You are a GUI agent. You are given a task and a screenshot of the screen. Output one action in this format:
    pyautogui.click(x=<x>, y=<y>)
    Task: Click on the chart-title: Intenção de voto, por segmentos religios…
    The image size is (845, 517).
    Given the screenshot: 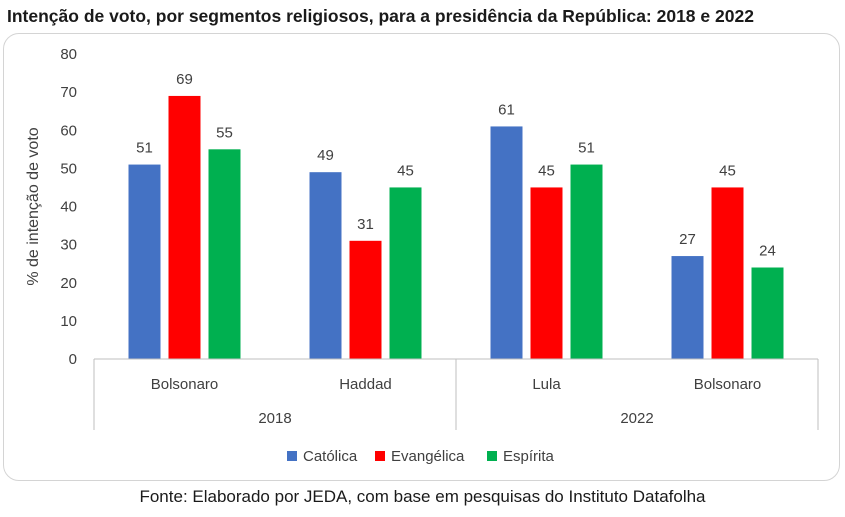 What is the action you would take?
    pyautogui.click(x=380, y=16)
    